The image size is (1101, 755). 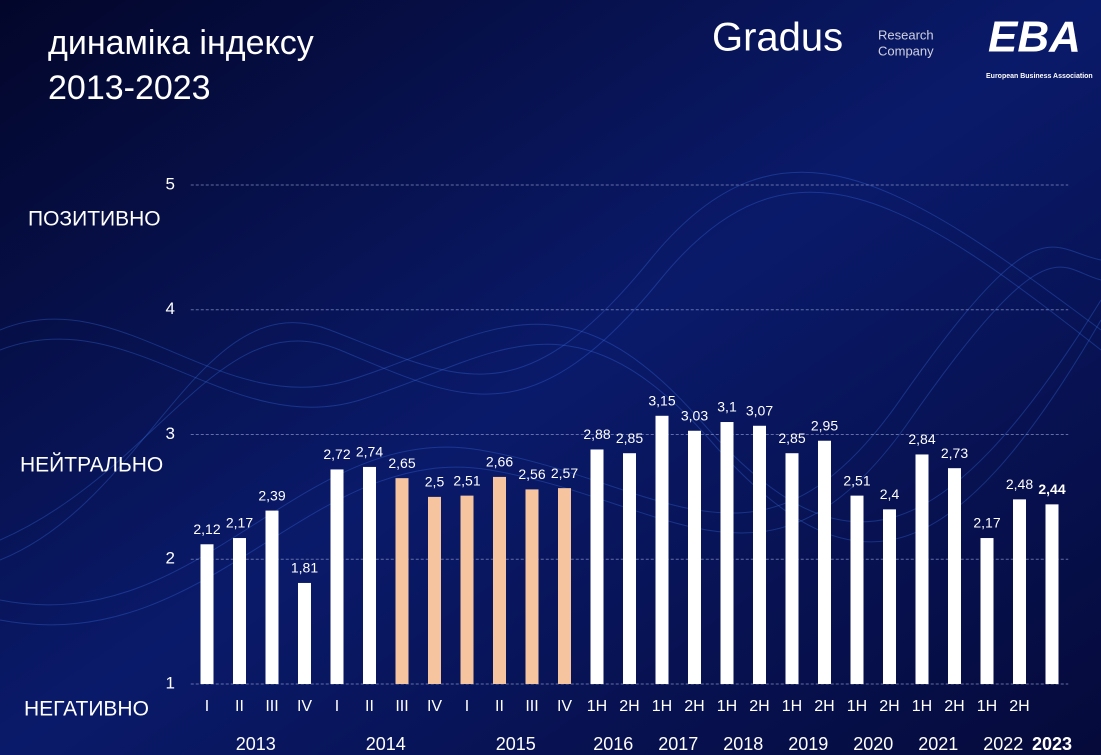 What do you see at coordinates (304, 568) in the screenshot?
I see `value-label: 1,81` at bounding box center [304, 568].